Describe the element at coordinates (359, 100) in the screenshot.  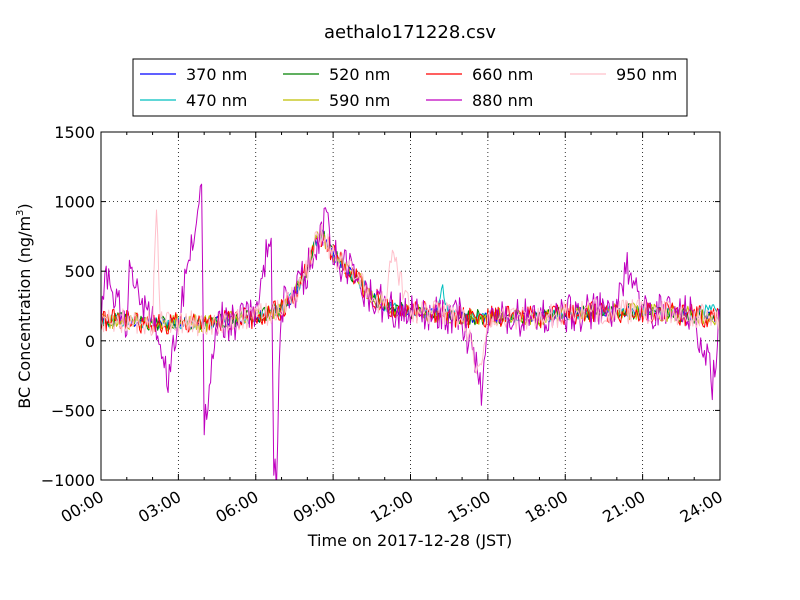
I see `legend-label: 590 nm` at that location.